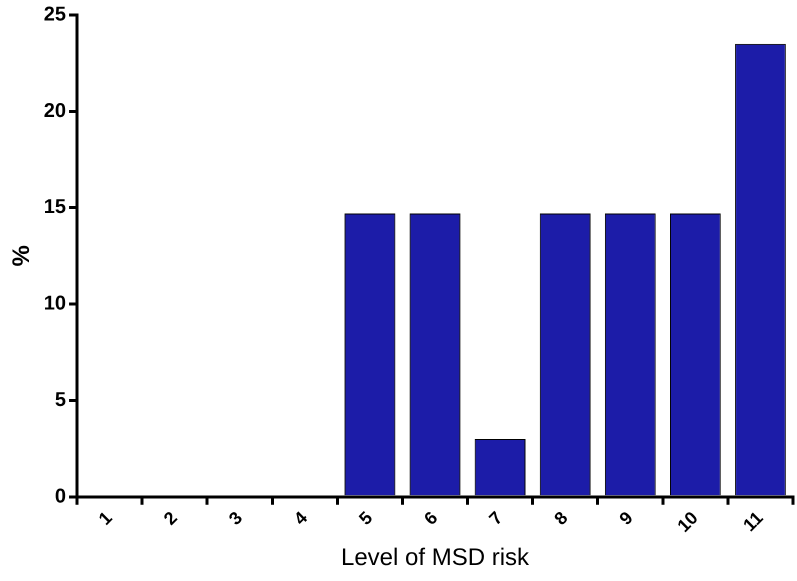  Describe the element at coordinates (105, 518) in the screenshot. I see `x-tick-label: 1` at that location.